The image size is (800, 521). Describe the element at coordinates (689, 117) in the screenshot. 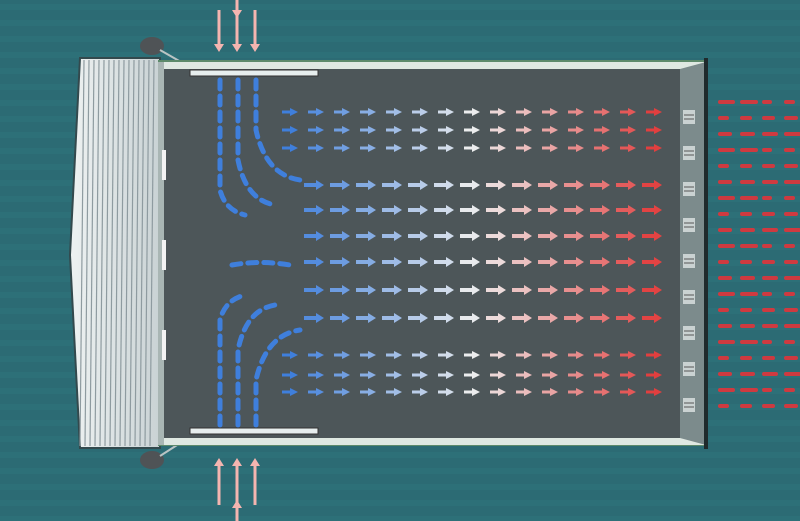

I see `fan-slot` at that location.